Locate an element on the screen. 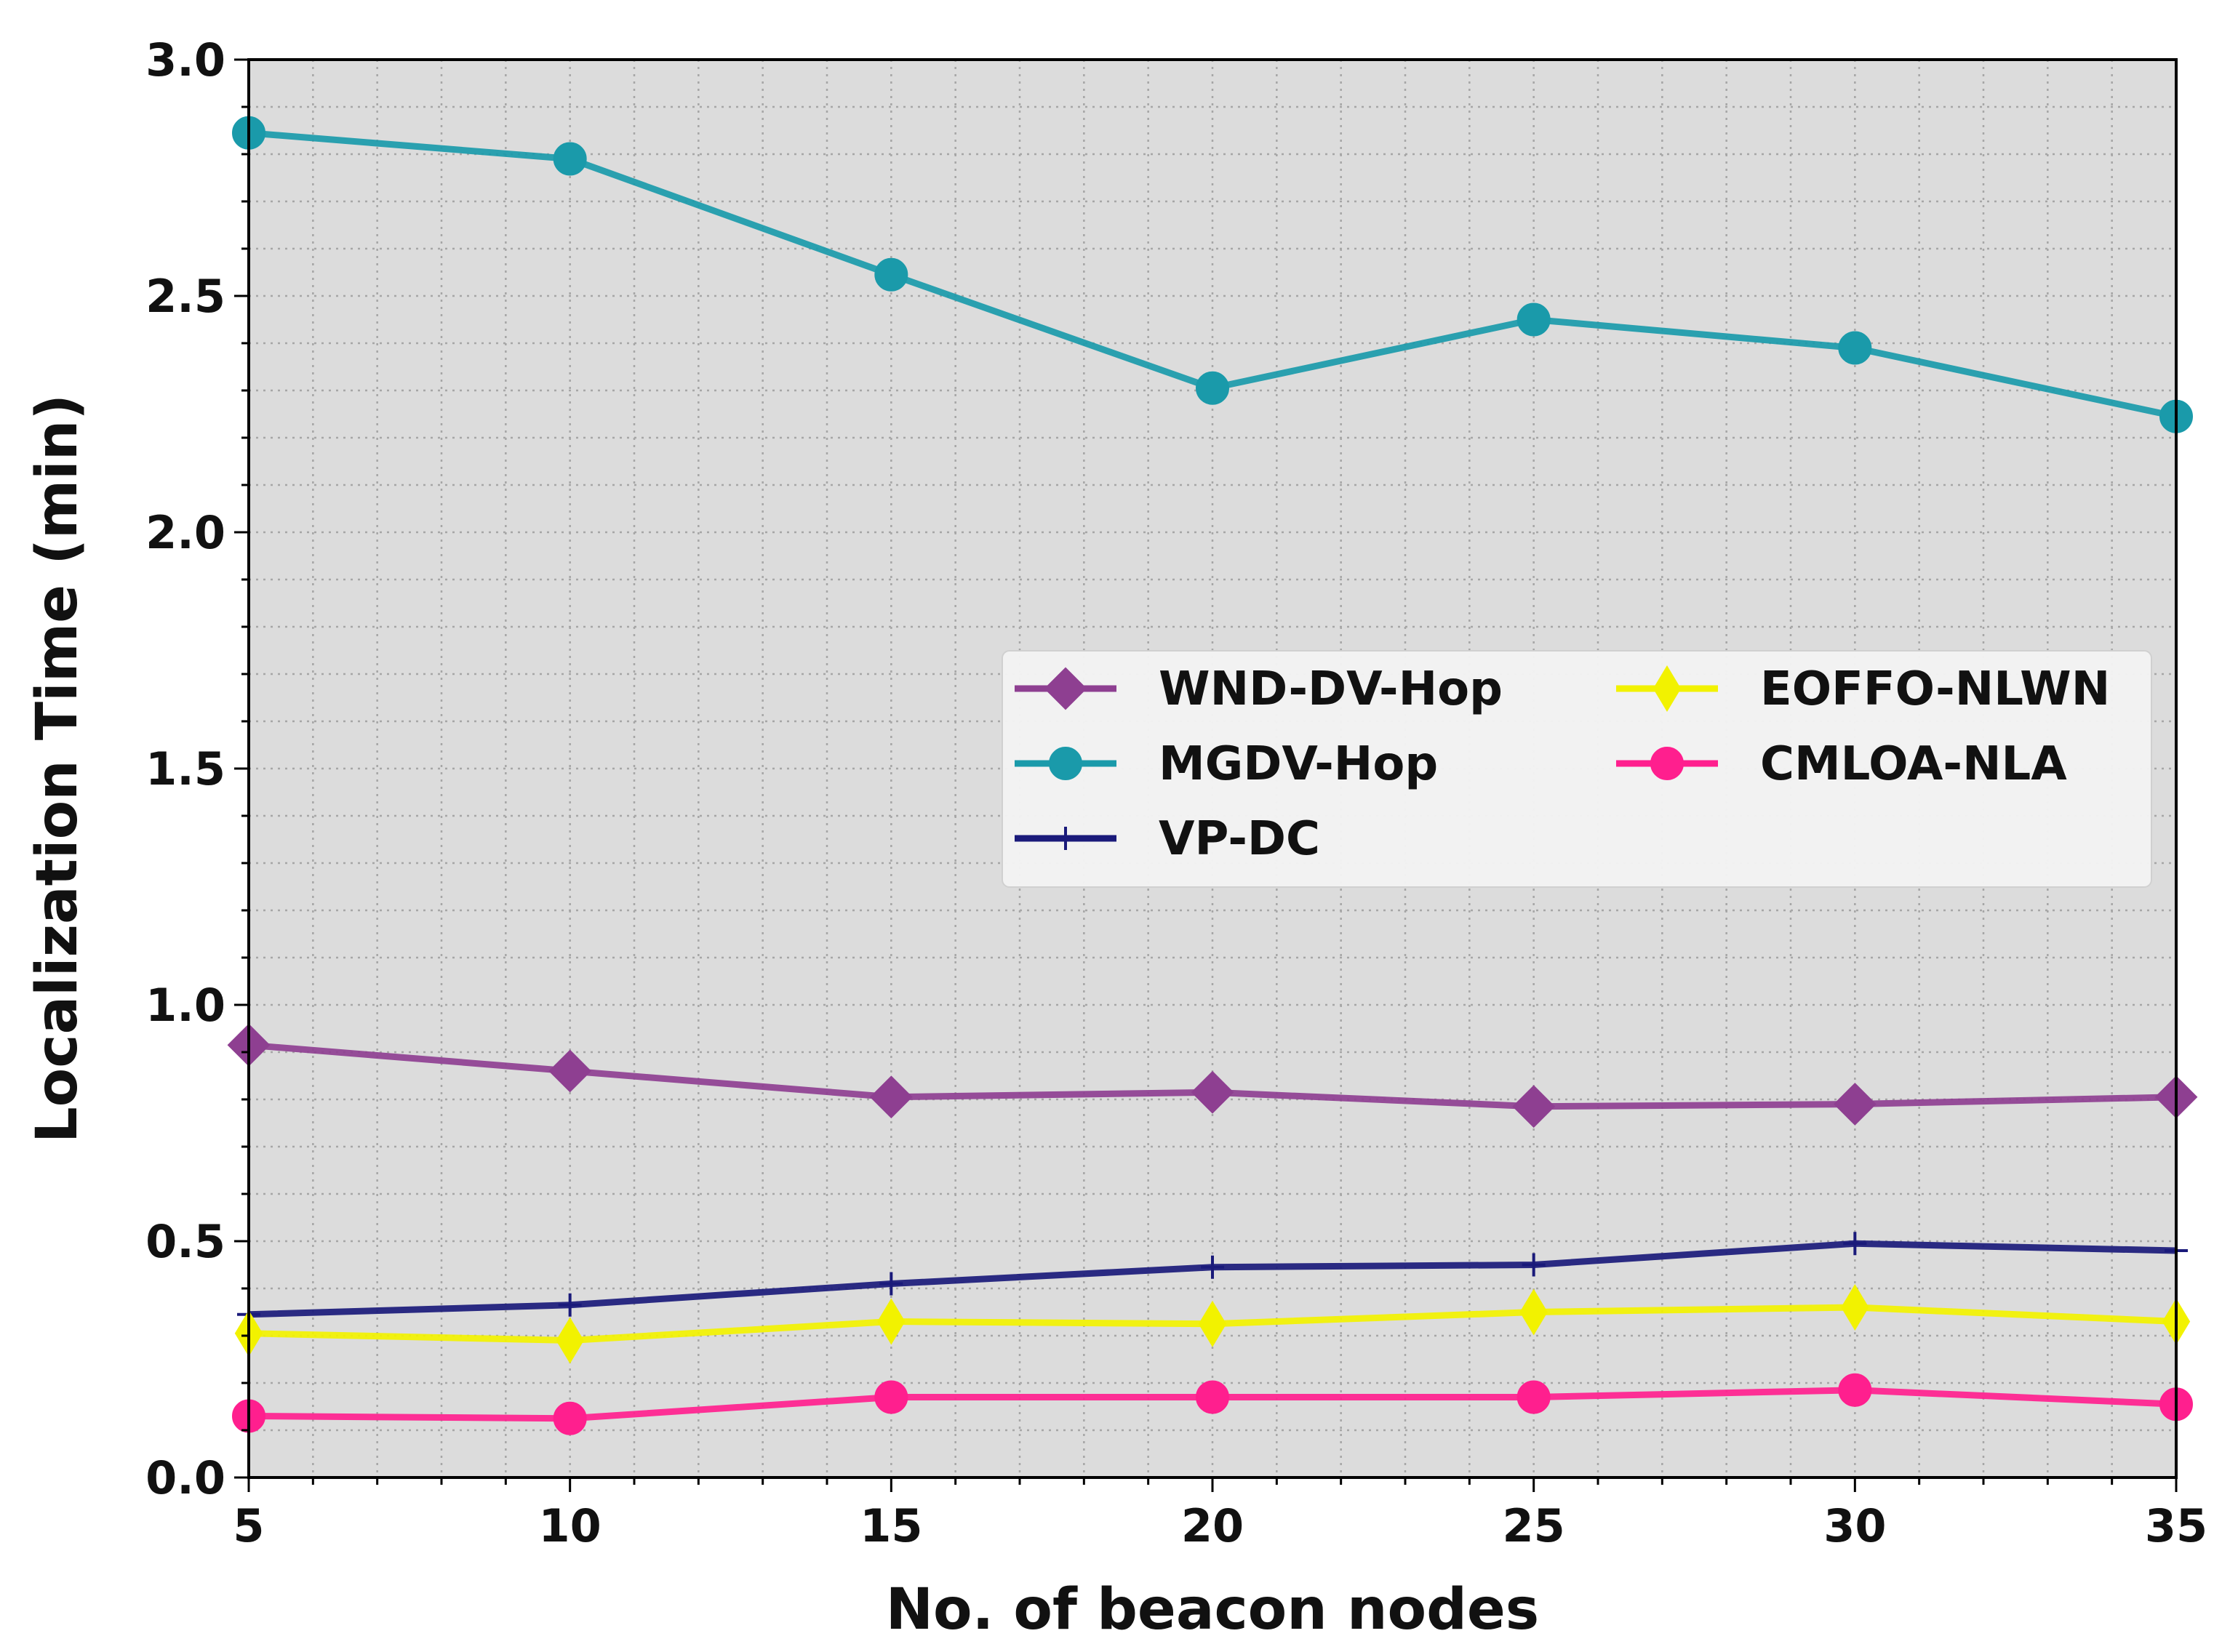  legend-label: CMLOA-NLA is located at coordinates (1913, 764).